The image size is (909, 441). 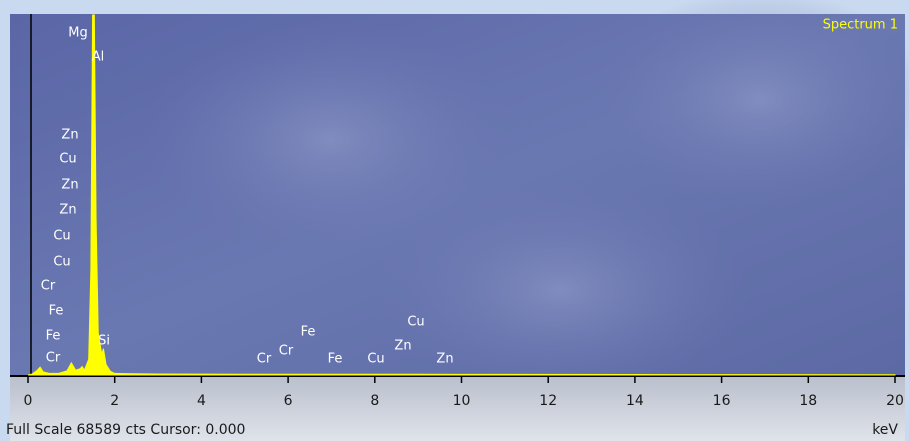 What do you see at coordinates (201, 401) in the screenshot?
I see `x-tick-label: 4` at bounding box center [201, 401].